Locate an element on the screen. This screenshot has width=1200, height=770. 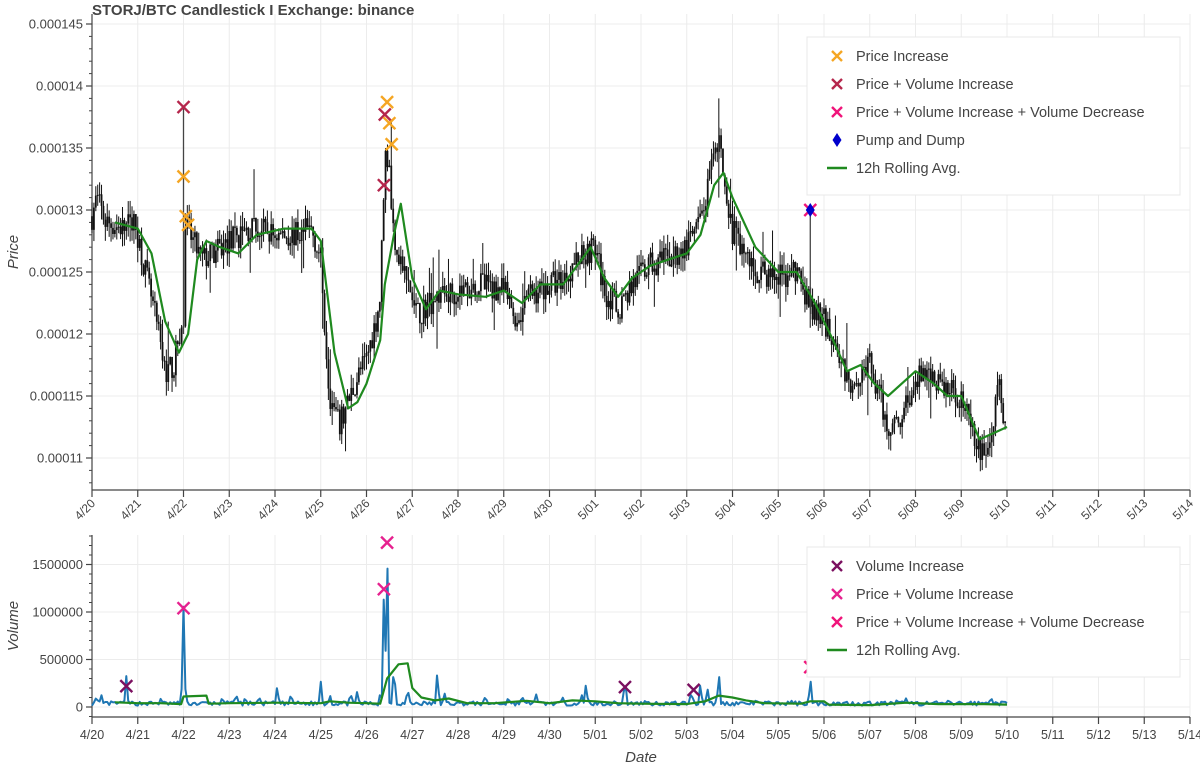
price-increase-legend-icon is located at coordinates (837, 56).